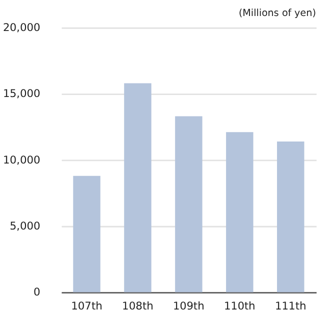 Image resolution: width=320 pixels, height=320 pixels. What do you see at coordinates (21, 93) in the screenshot?
I see `y-tick-label: 15,000` at bounding box center [21, 93].